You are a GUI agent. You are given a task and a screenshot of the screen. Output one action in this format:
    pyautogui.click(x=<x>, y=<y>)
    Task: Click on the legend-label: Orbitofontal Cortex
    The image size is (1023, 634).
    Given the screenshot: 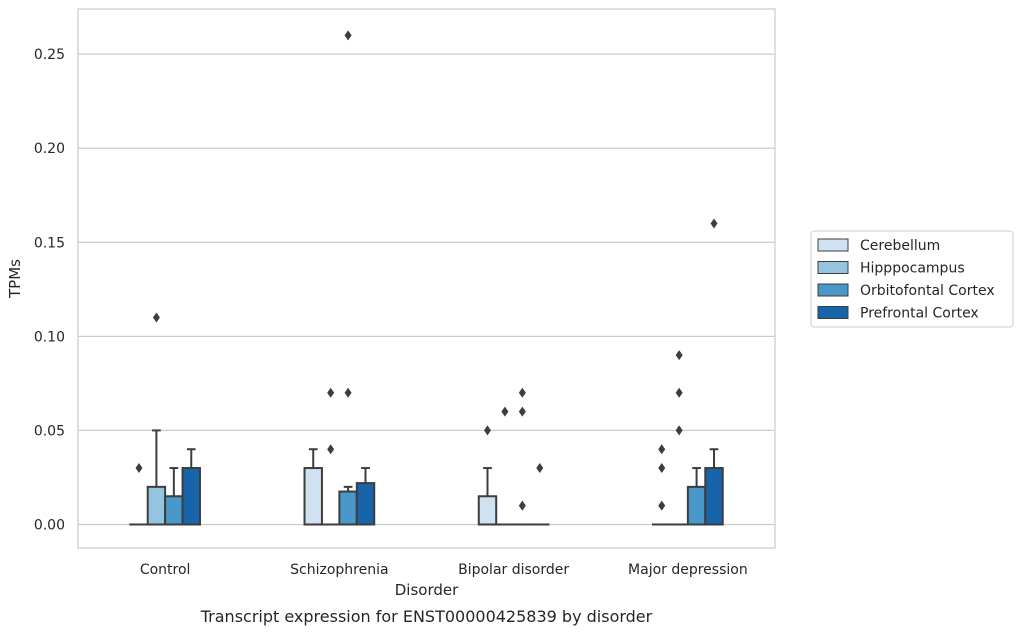 What is the action you would take?
    pyautogui.click(x=927, y=291)
    